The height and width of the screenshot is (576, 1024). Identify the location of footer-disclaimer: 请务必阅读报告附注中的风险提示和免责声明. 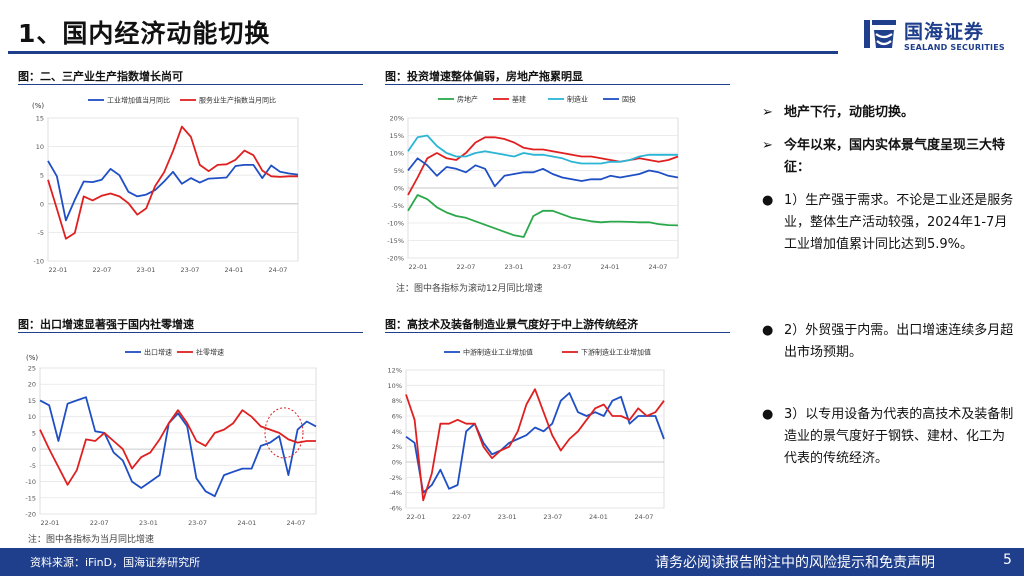
(795, 563).